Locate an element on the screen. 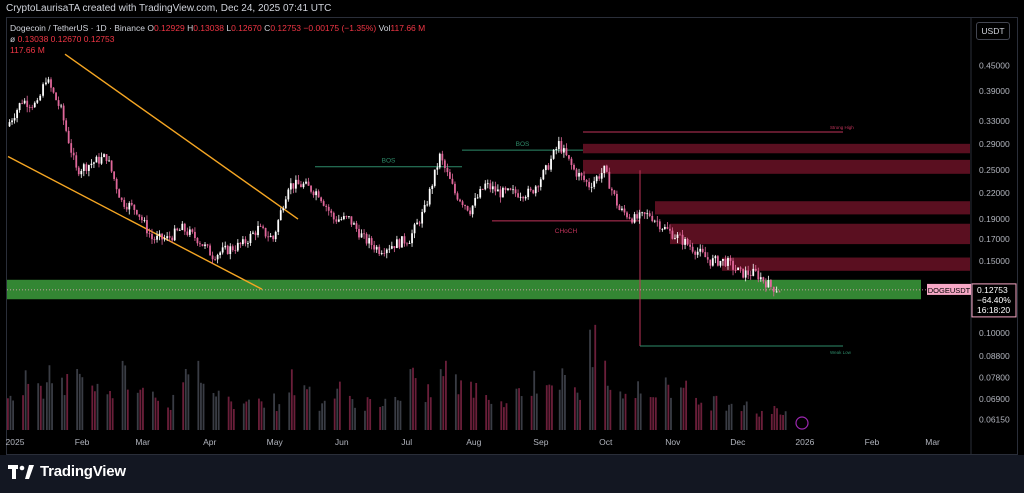 This screenshot has width=1024, height=493. replay-icon is located at coordinates (802, 423).